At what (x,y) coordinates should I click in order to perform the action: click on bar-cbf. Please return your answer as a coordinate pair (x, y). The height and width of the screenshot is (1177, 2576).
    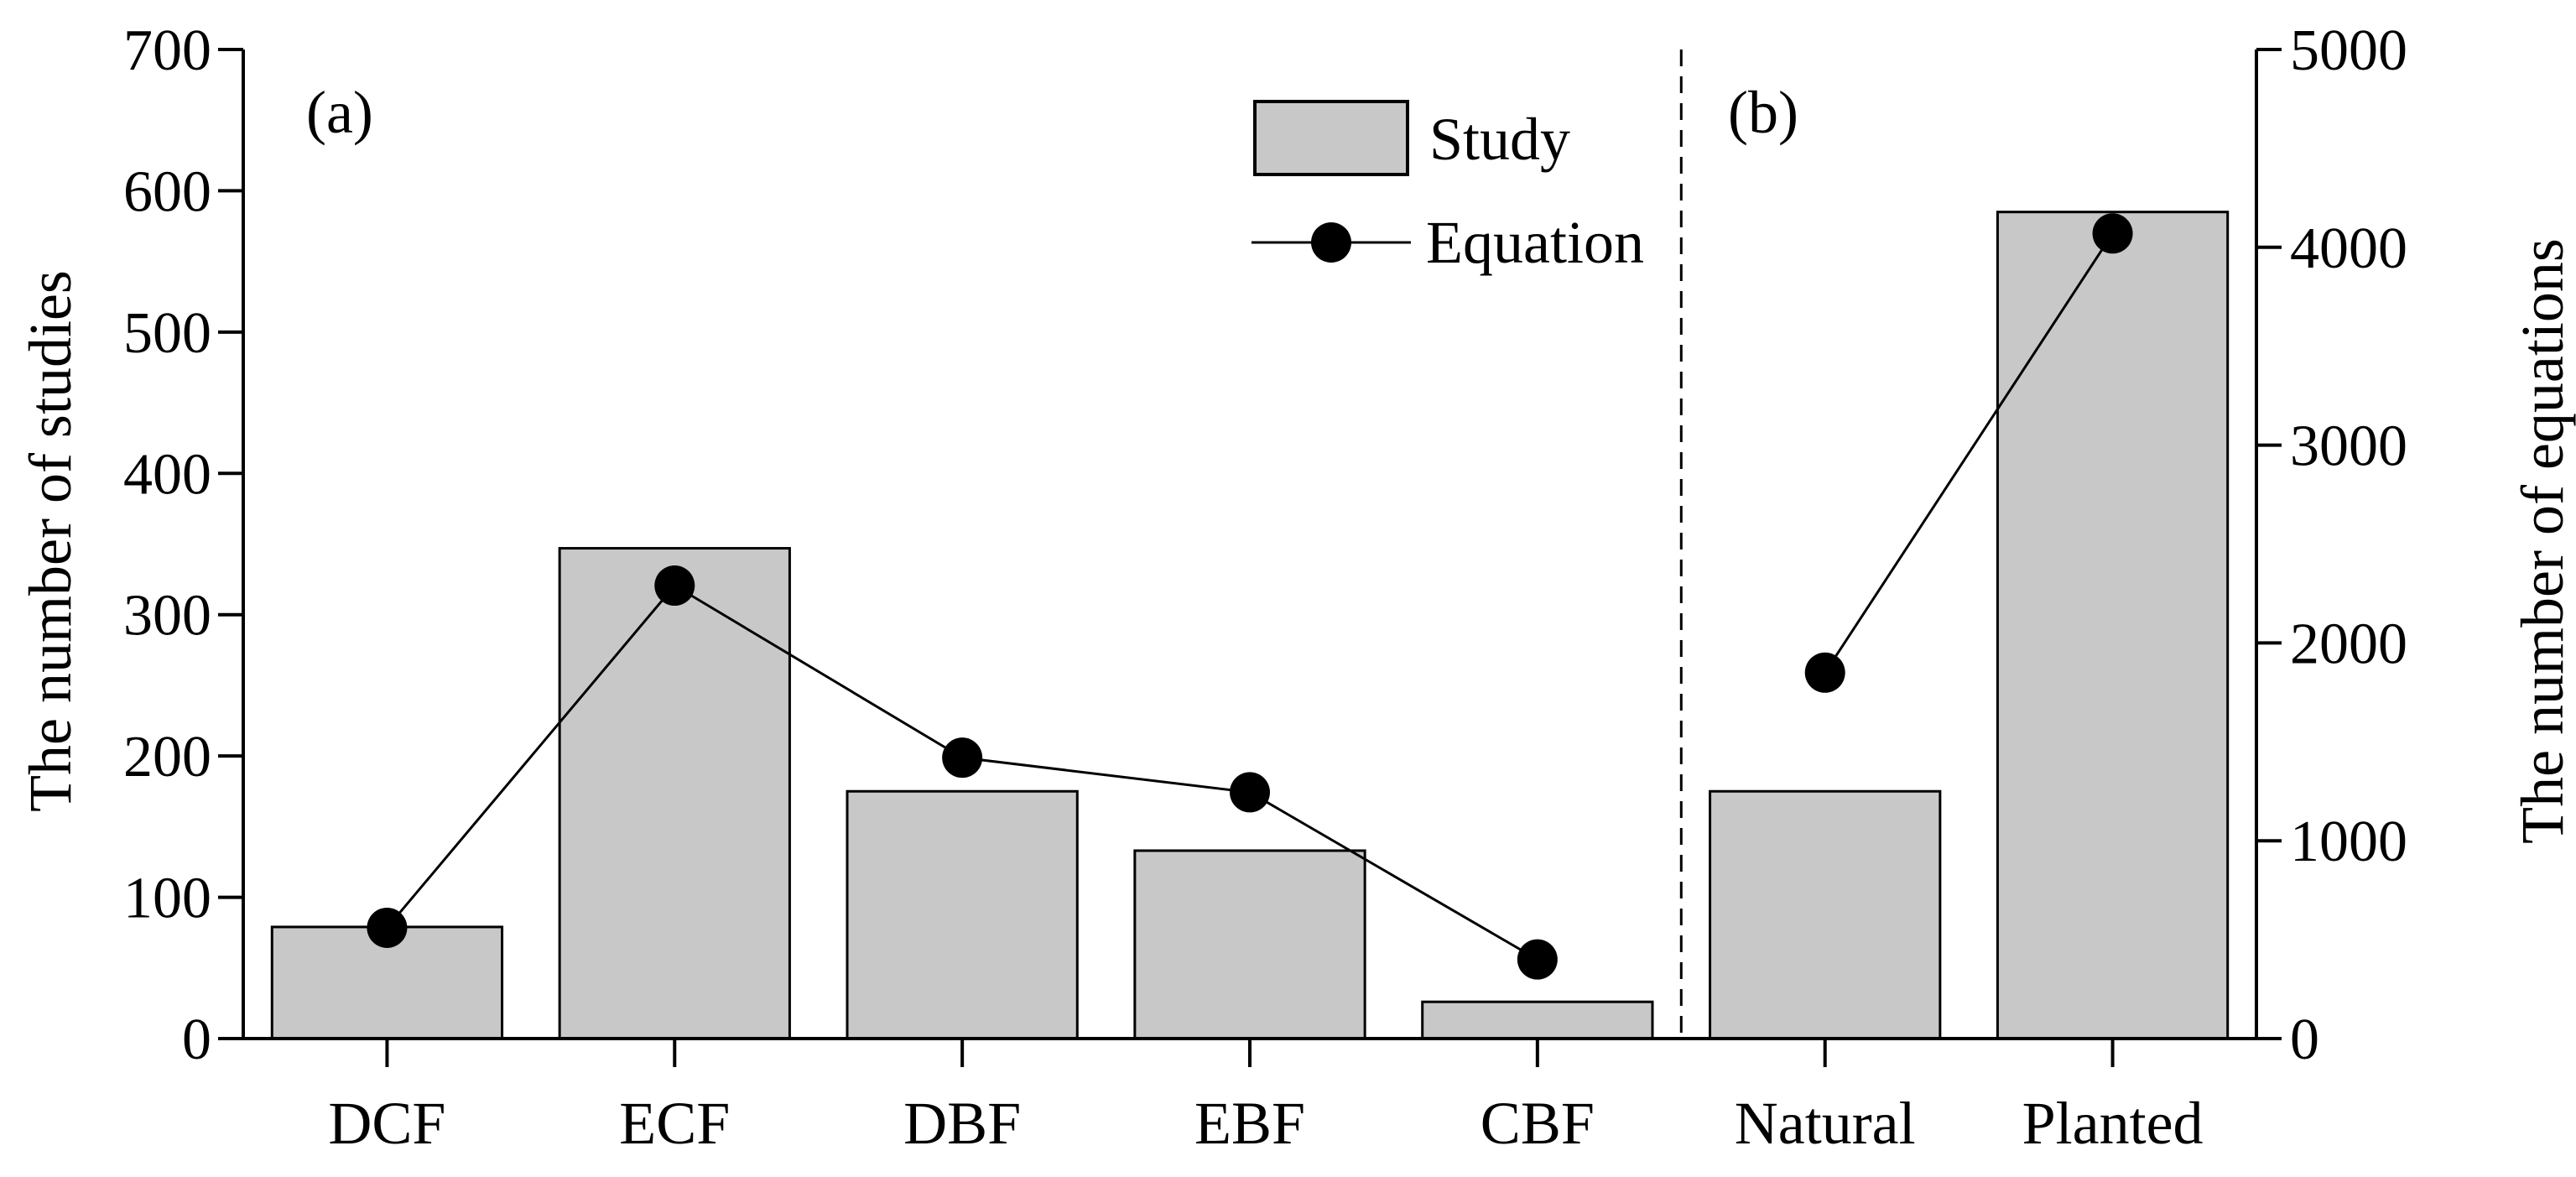
    Looking at the image, I should click on (1537, 1020).